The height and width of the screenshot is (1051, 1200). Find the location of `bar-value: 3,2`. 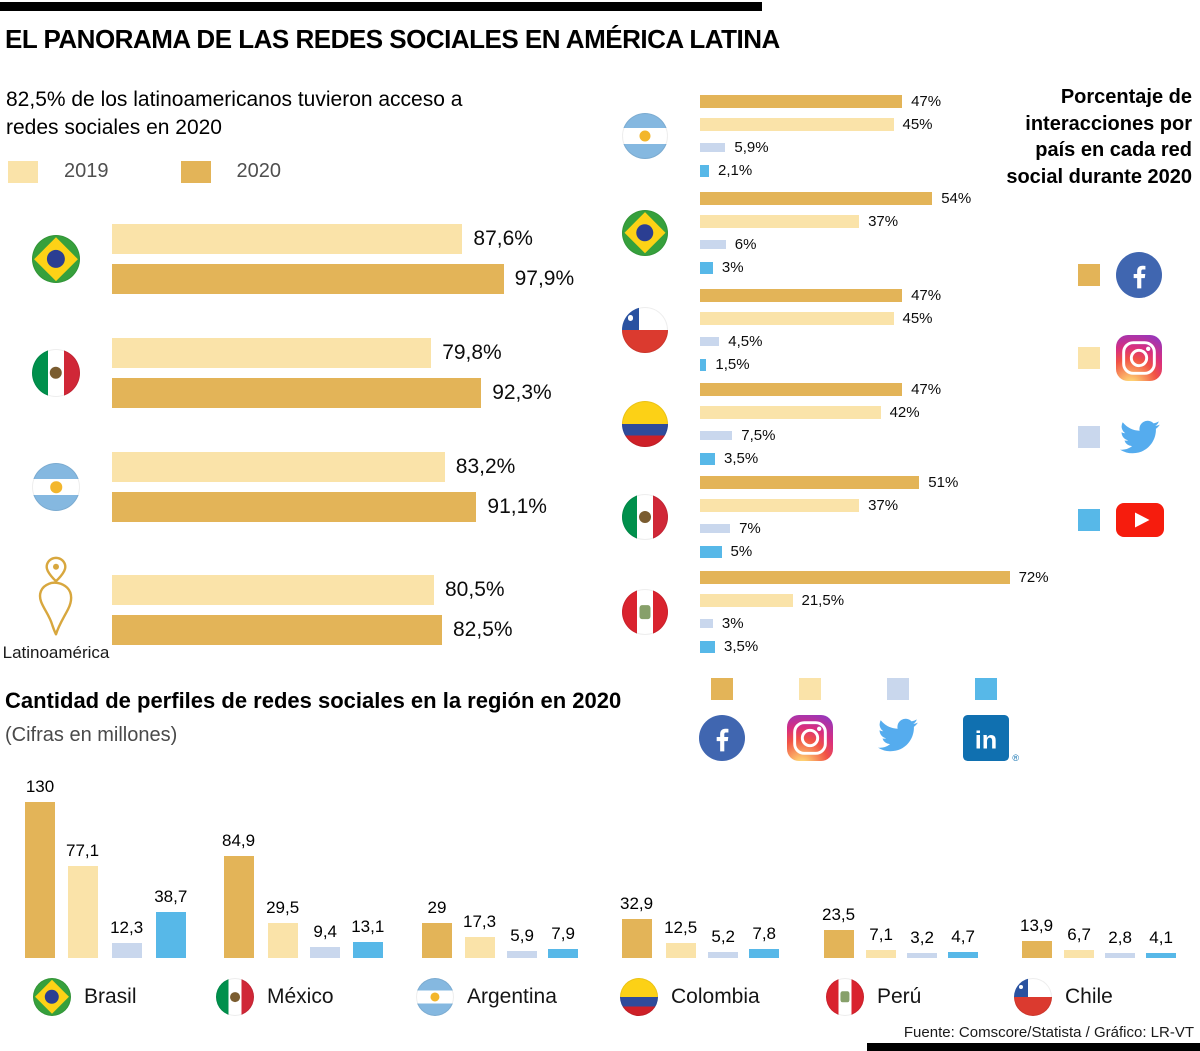

bar-value: 3,2 is located at coordinates (922, 937).